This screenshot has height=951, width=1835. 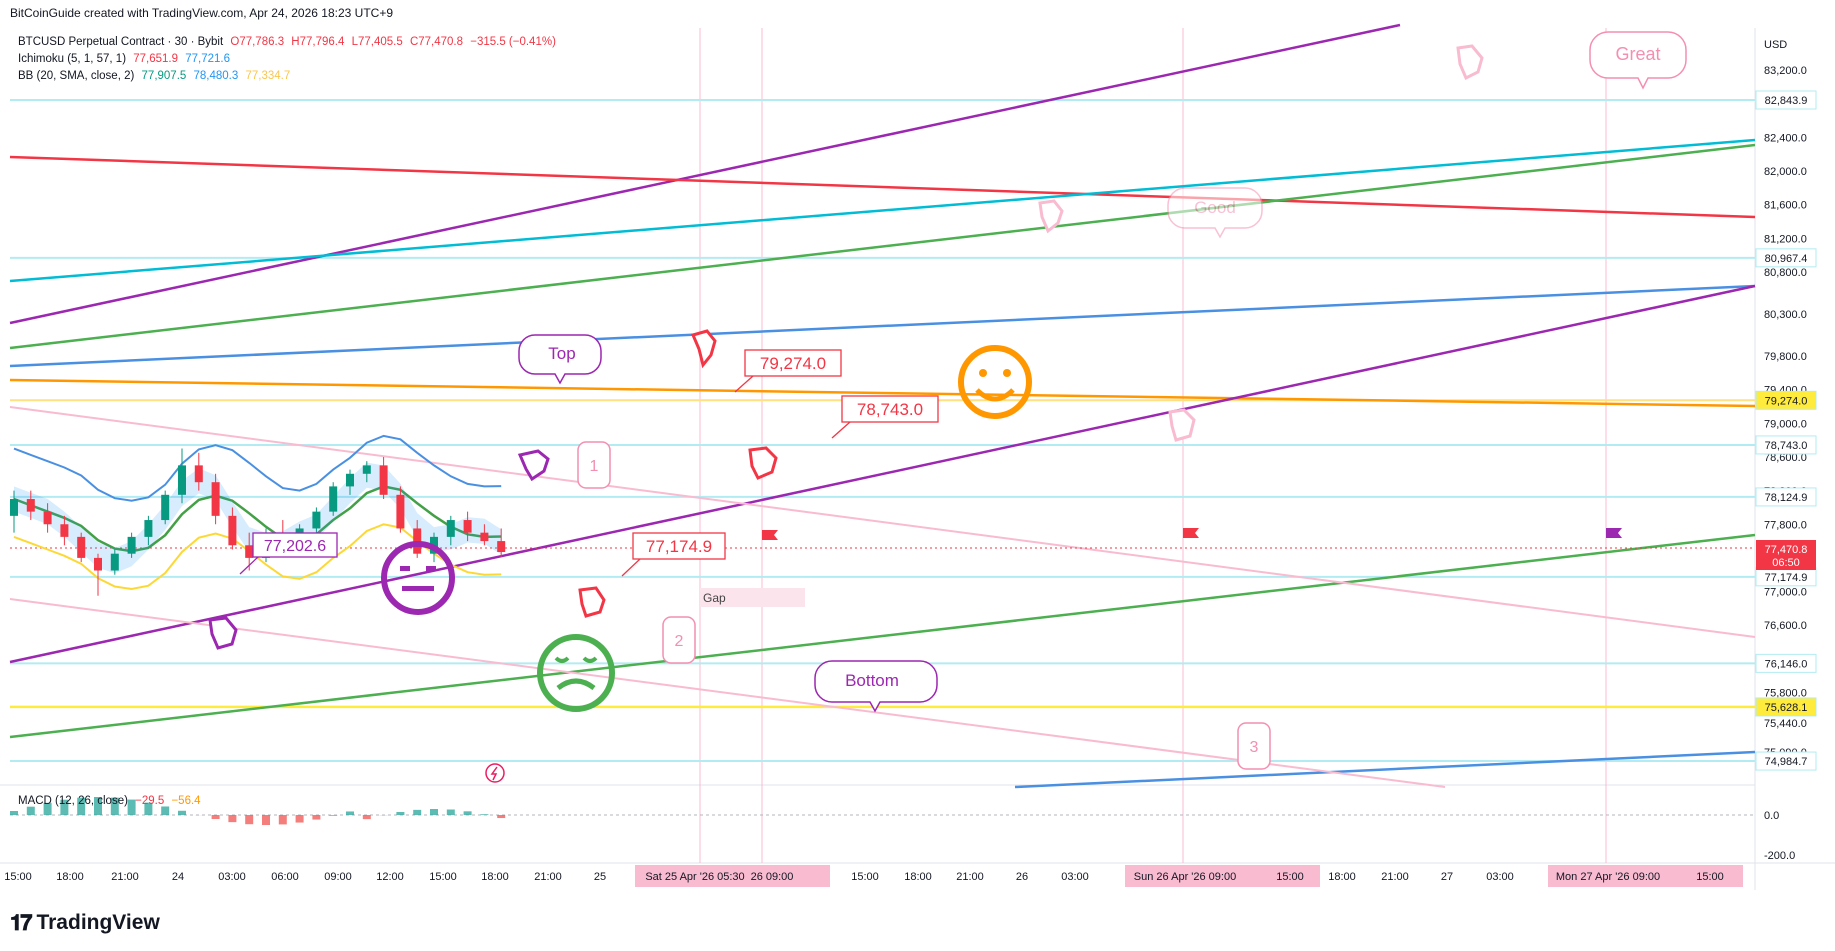 What do you see at coordinates (318, 42) in the screenshot?
I see `ohlc-high: H77,796.4` at bounding box center [318, 42].